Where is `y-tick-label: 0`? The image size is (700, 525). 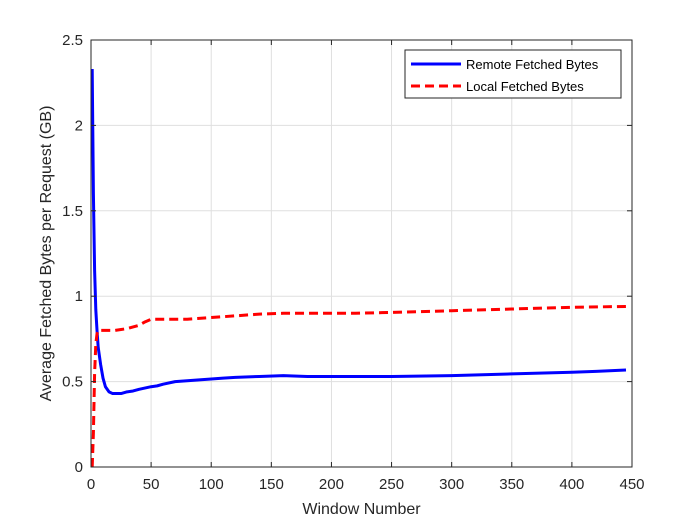
y-tick-label: 0 is located at coordinates (79, 467).